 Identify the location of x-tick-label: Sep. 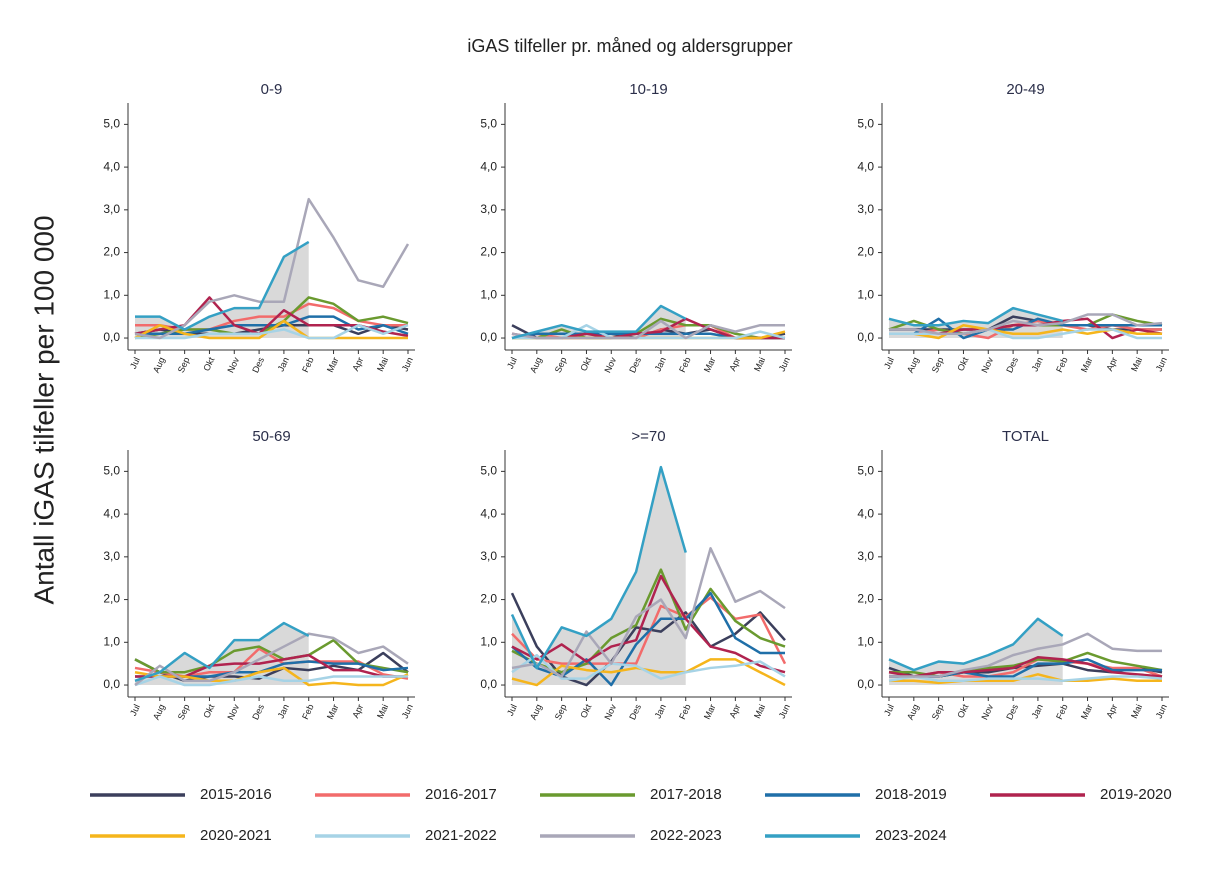
(184, 712).